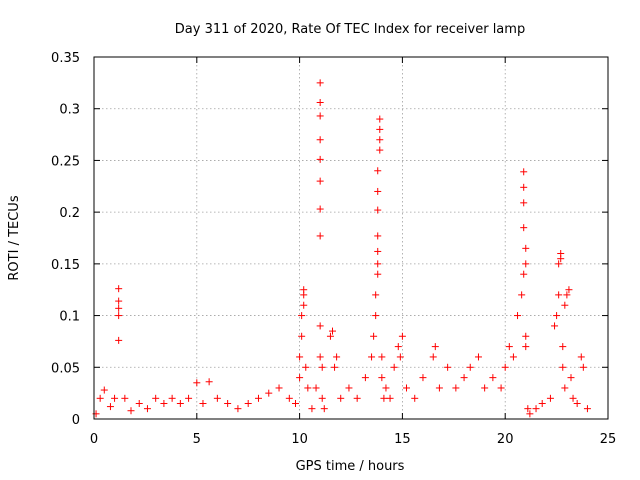  I want to click on y-tick-label: 0.35, so click(65, 58).